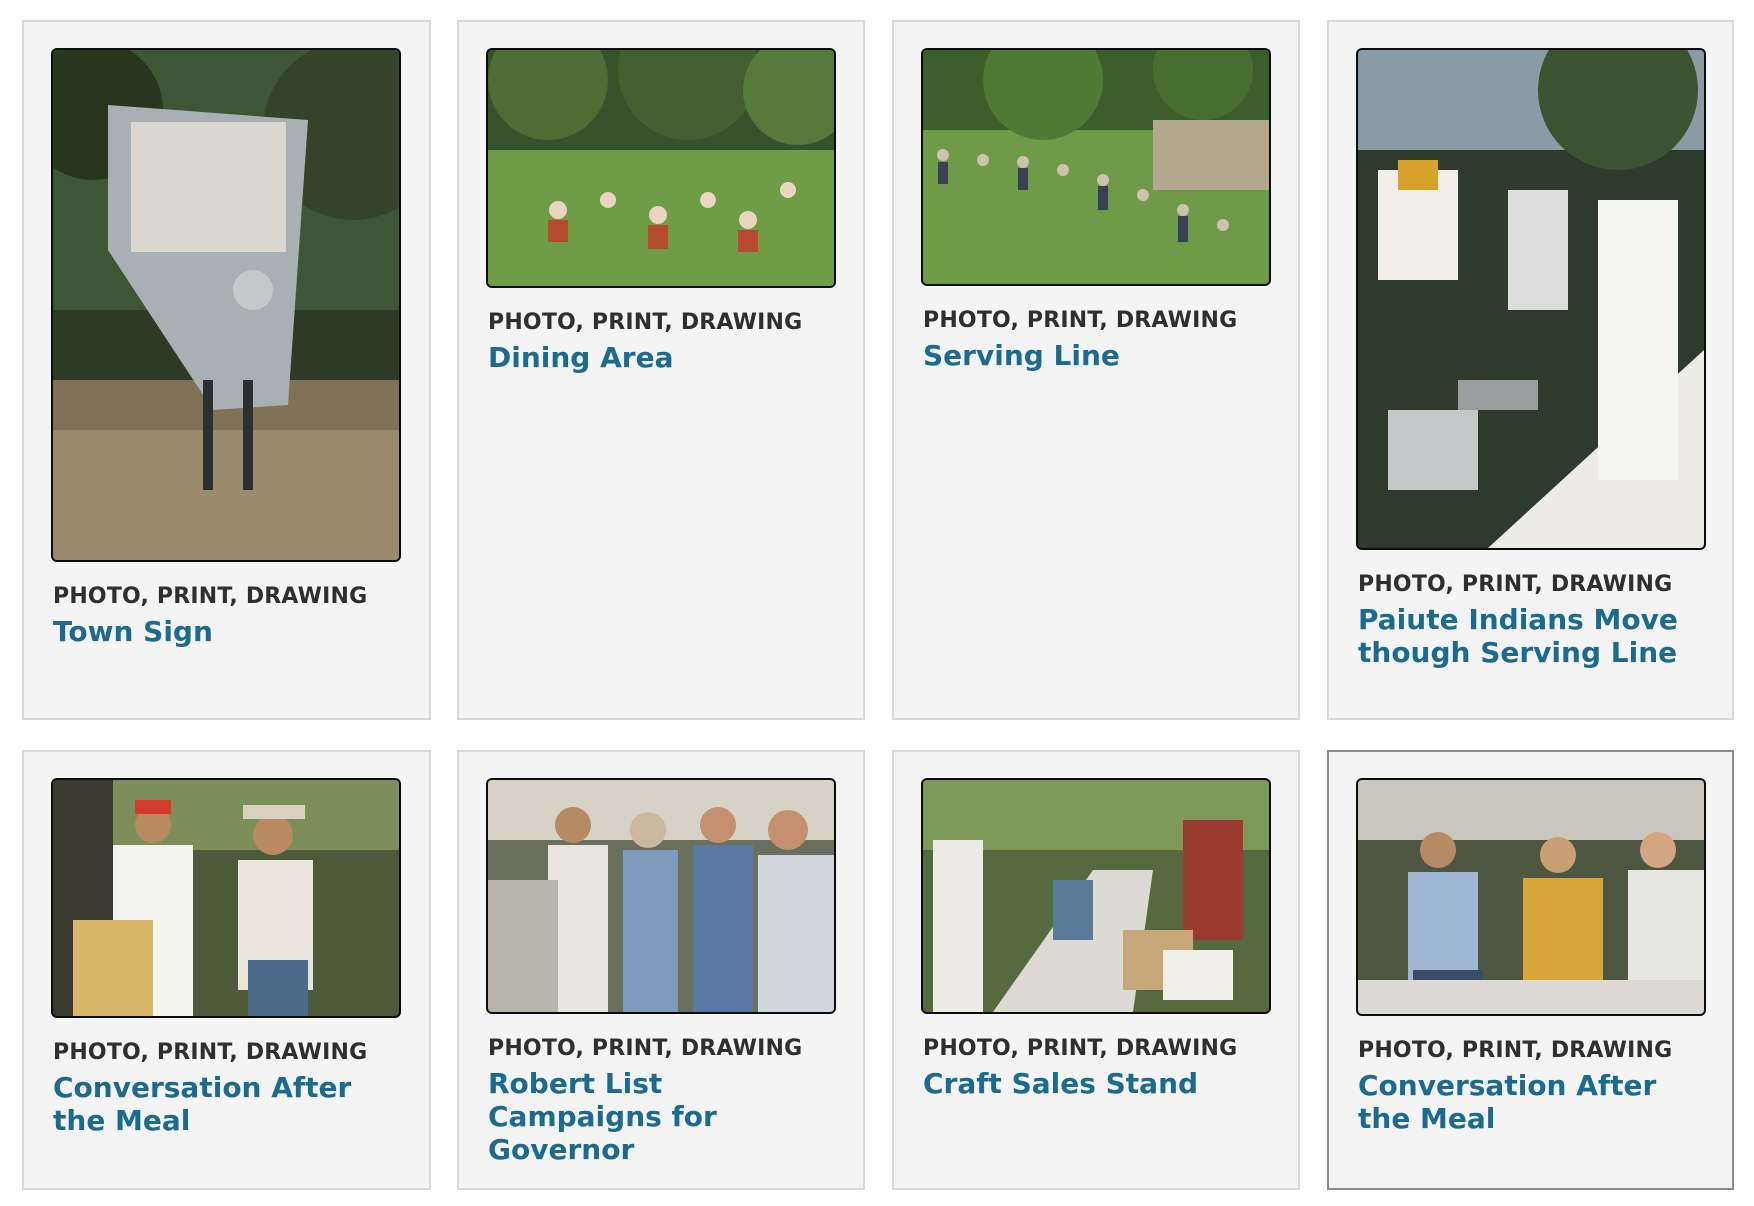 This screenshot has height=1206, width=1754. What do you see at coordinates (602, 1116) in the screenshot?
I see `card-title-link: Robert List Campaigns for Governor` at bounding box center [602, 1116].